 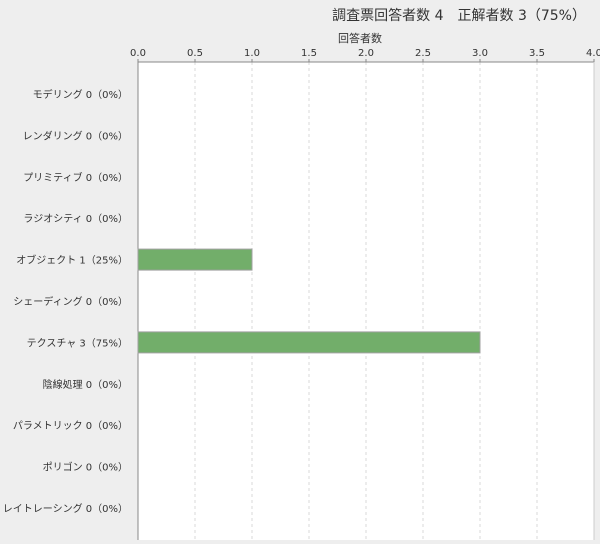 I want to click on category-label: モデリング 0（0%）, so click(x=80, y=94).